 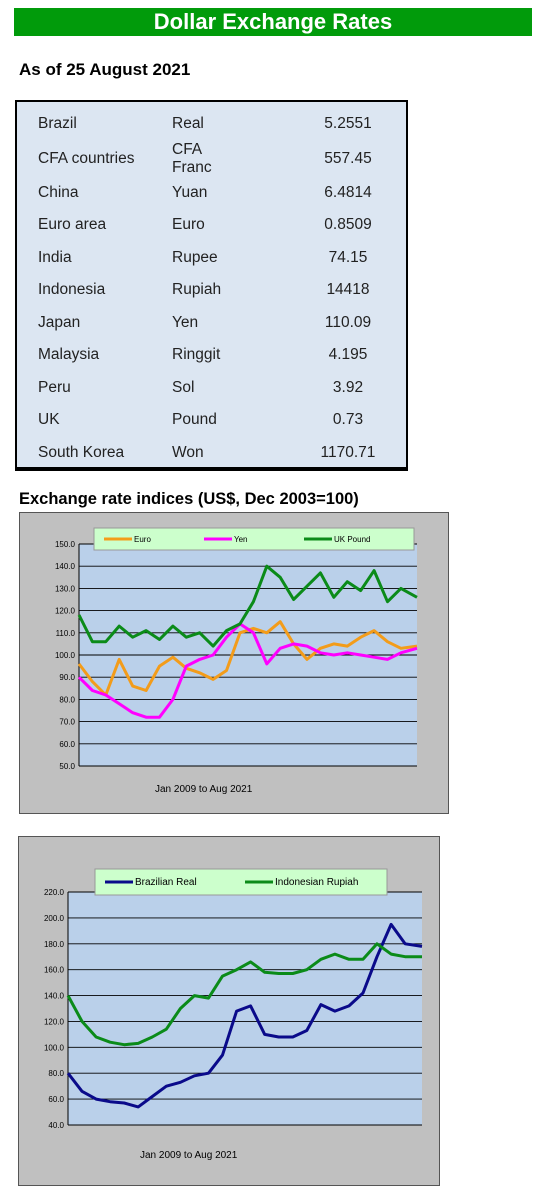 I want to click on rate-cell: 4.195, so click(x=348, y=355).